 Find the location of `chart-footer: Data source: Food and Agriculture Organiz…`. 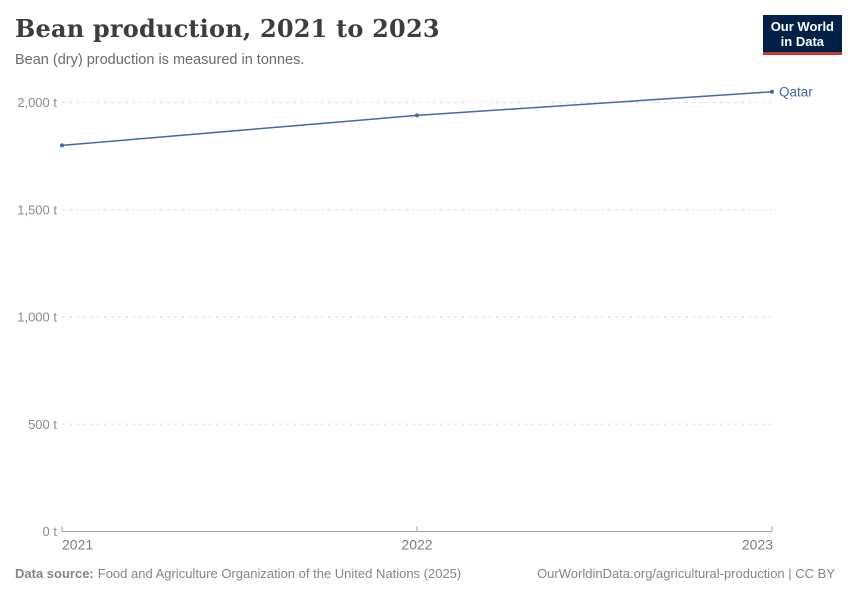

chart-footer: Data source: Food and Agriculture Organiz… is located at coordinates (425, 573).